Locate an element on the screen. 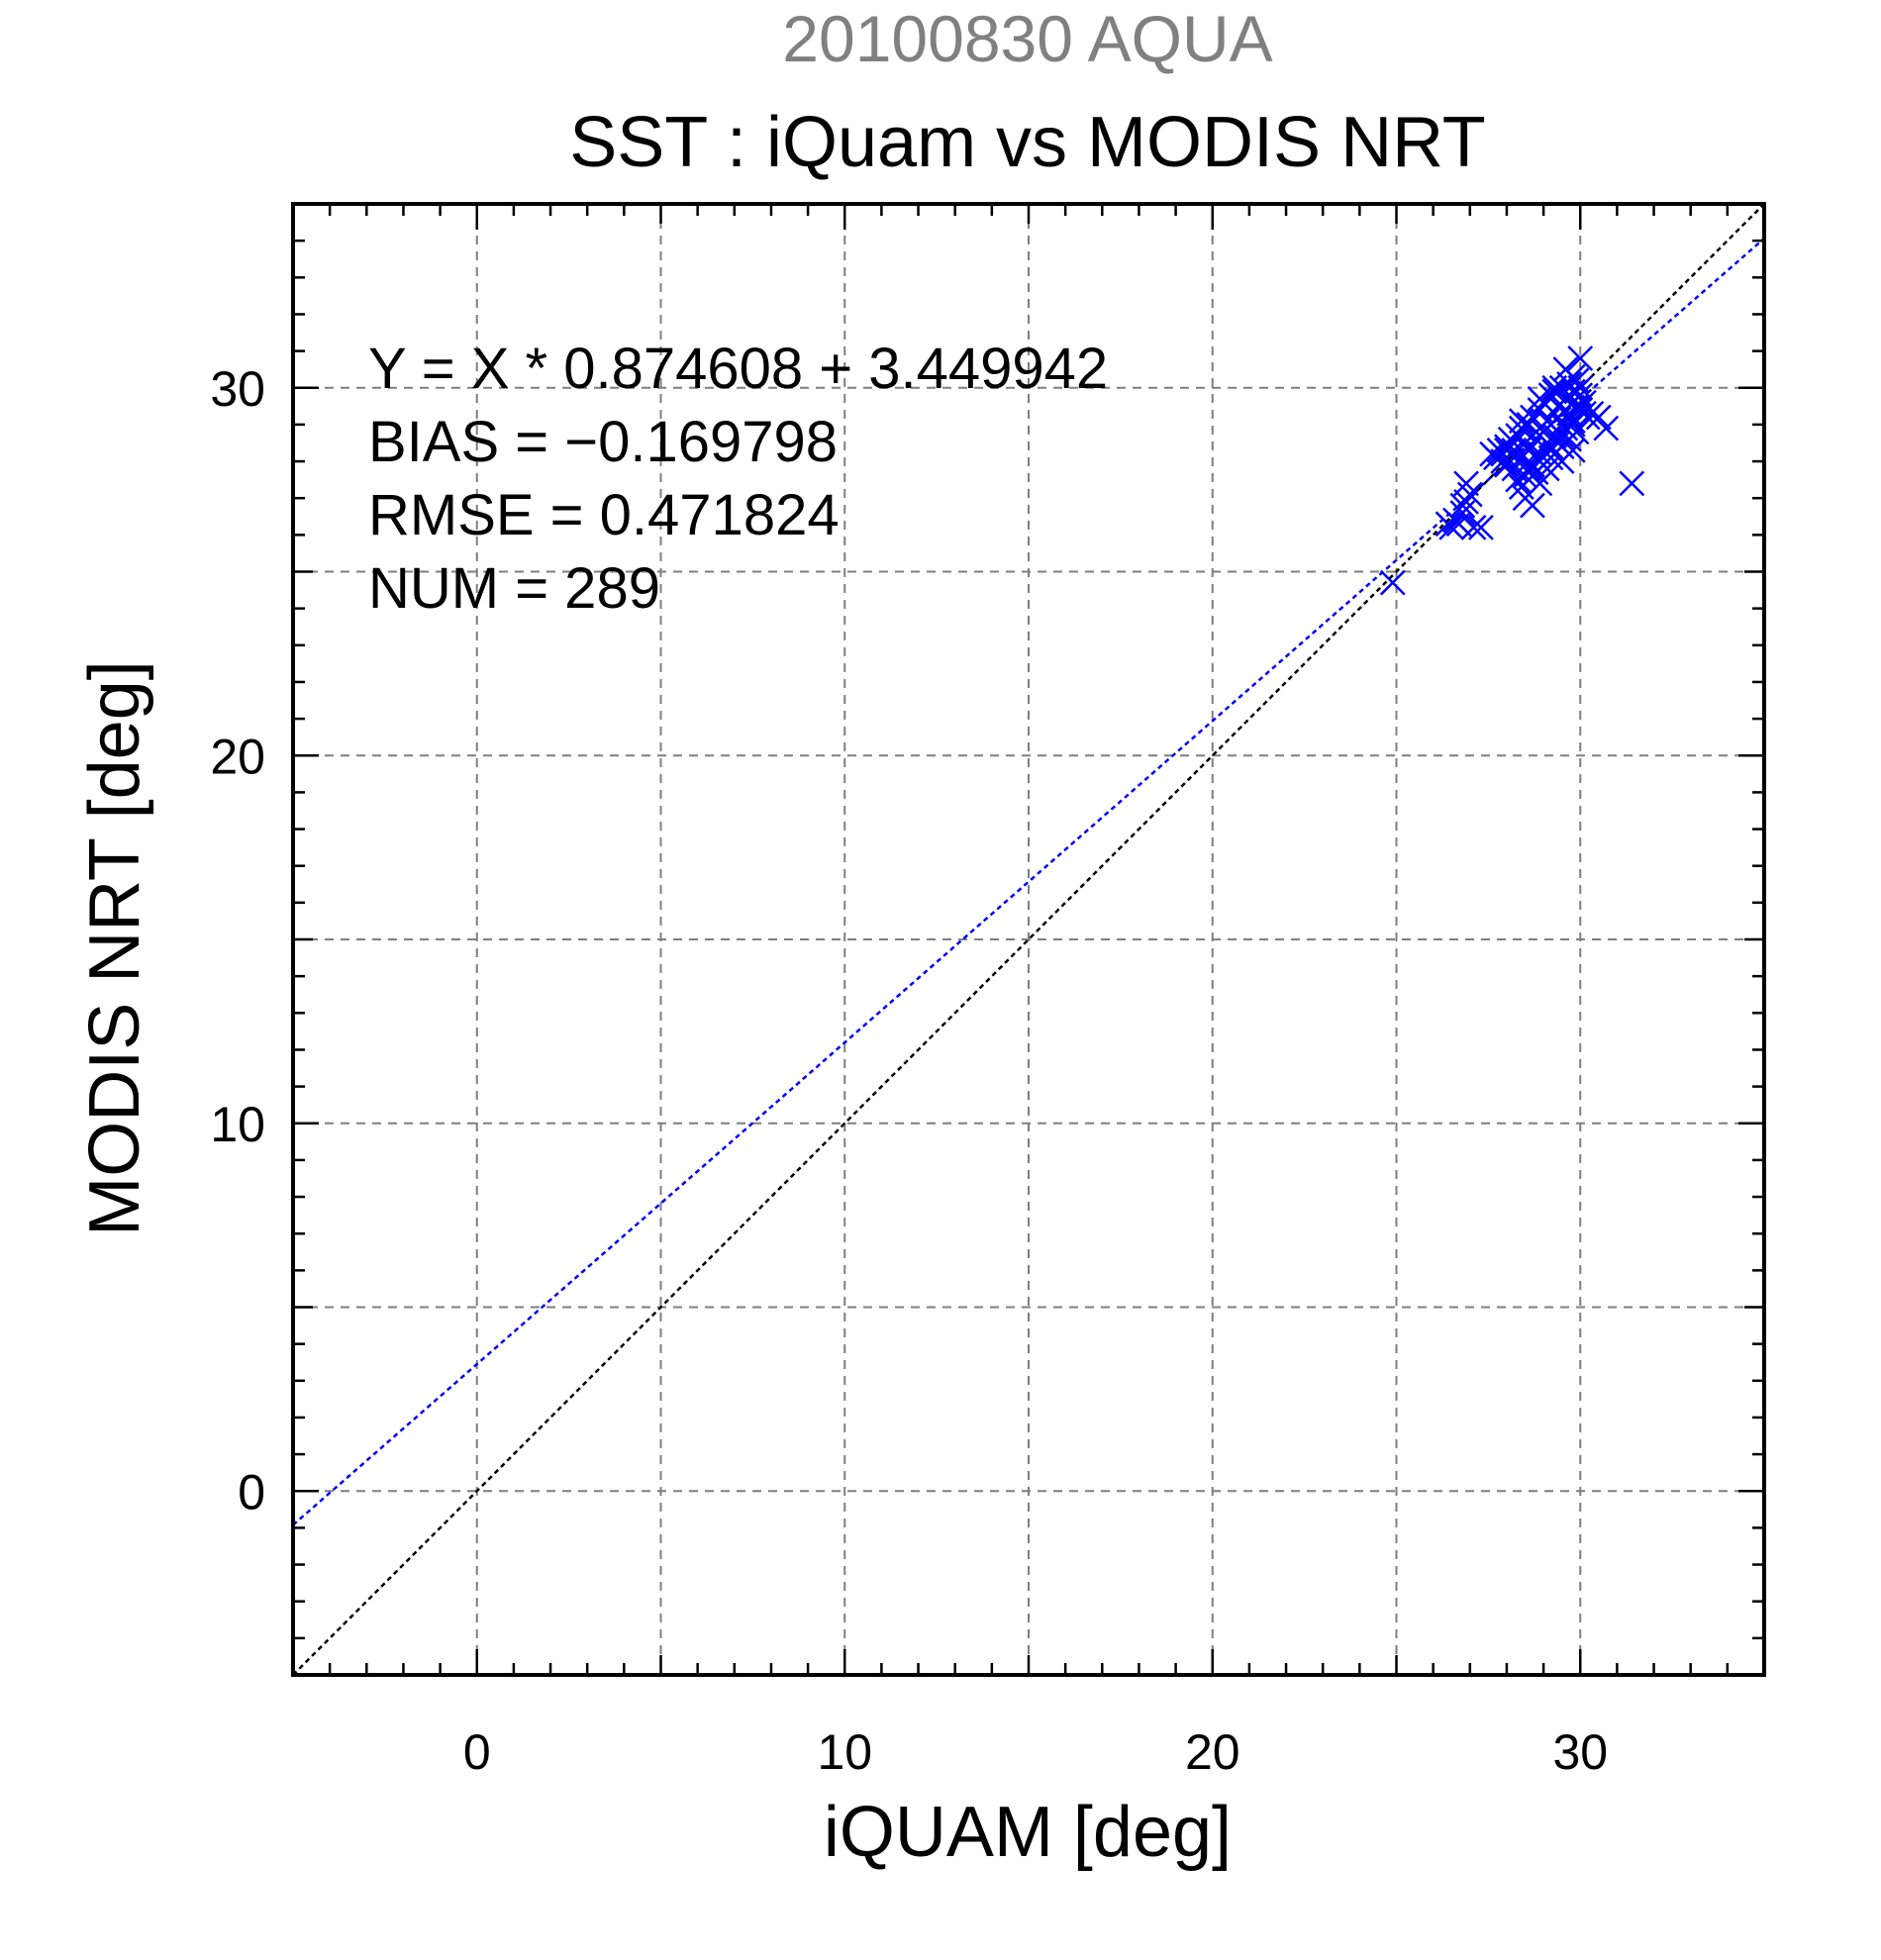  x-tick-label: 0 is located at coordinates (477, 1752).